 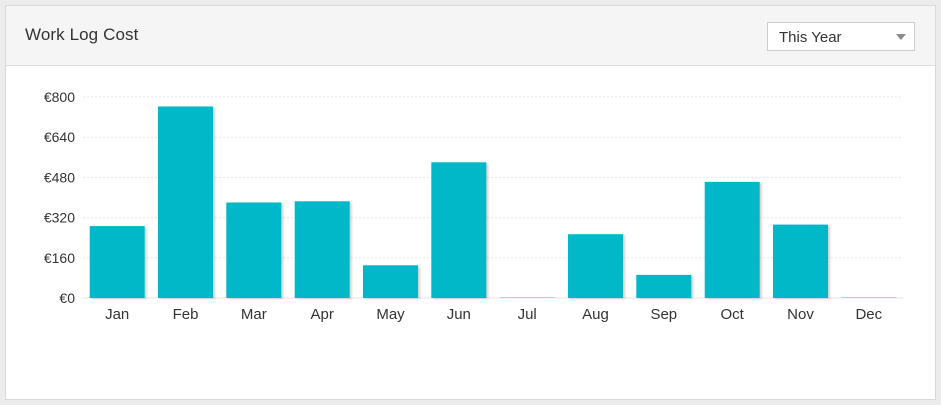 What do you see at coordinates (254, 314) in the screenshot?
I see `x-tick-label: Mar` at bounding box center [254, 314].